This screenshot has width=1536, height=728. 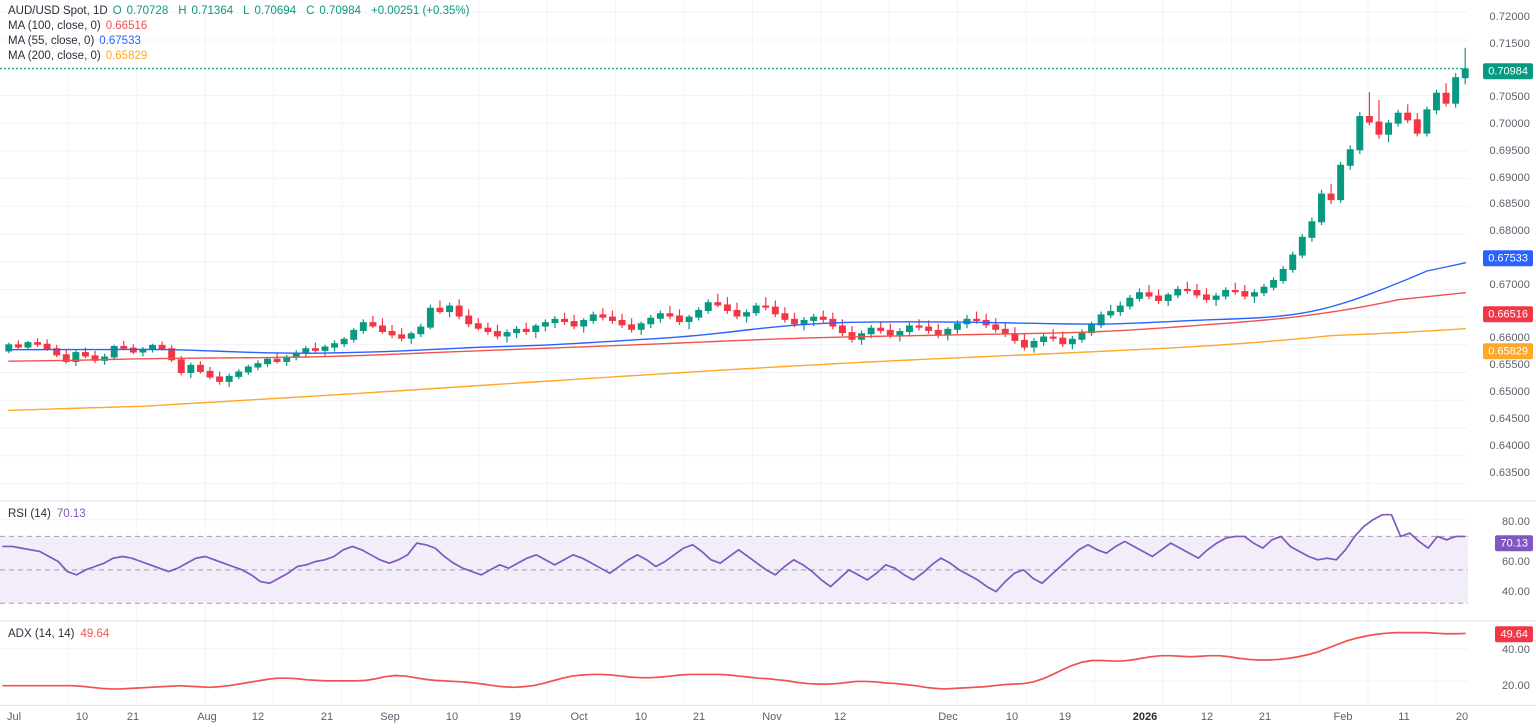 What do you see at coordinates (1508, 258) in the screenshot?
I see `ma55-price-tag: 0.67533` at bounding box center [1508, 258].